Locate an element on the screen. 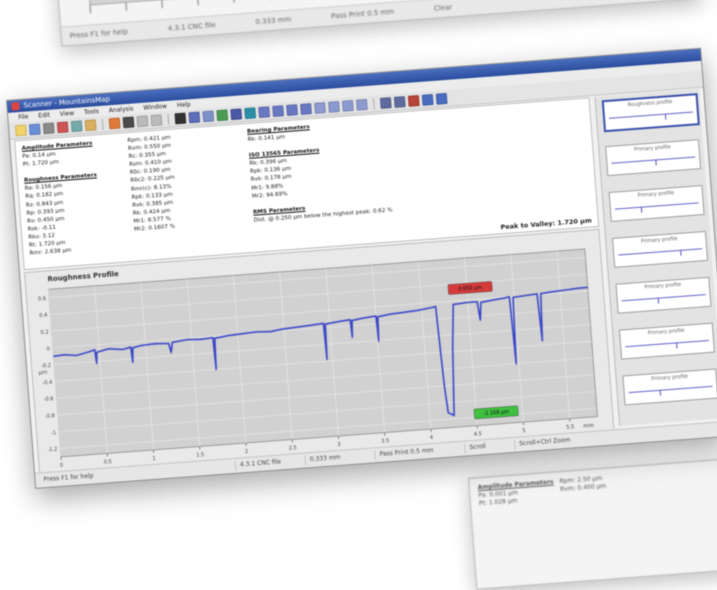 The height and width of the screenshot is (590, 717). level-icon is located at coordinates (194, 117).